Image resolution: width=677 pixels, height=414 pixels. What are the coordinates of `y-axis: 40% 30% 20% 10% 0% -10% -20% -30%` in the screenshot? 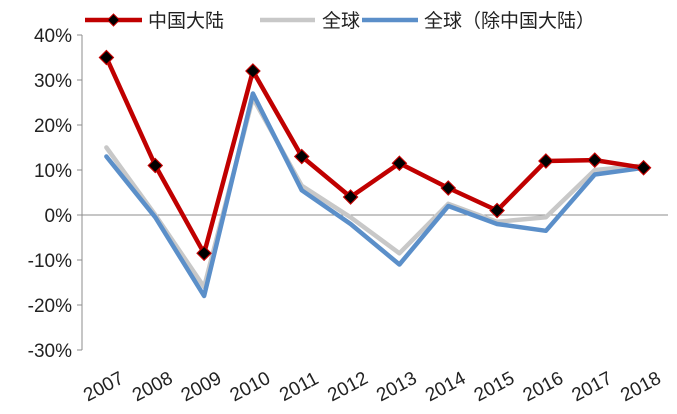 It's located at (55, 194).